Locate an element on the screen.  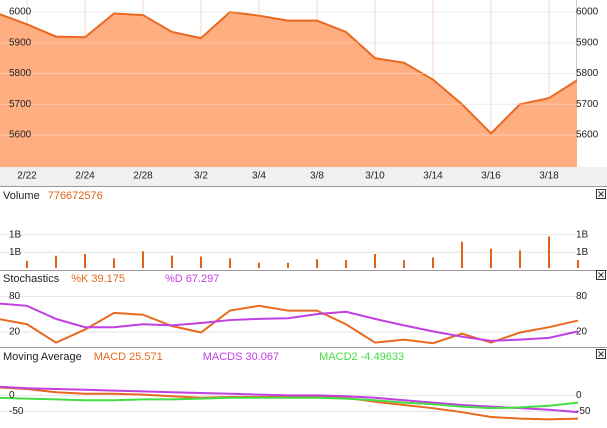
x-tick-label: 2/28 is located at coordinates (143, 176).